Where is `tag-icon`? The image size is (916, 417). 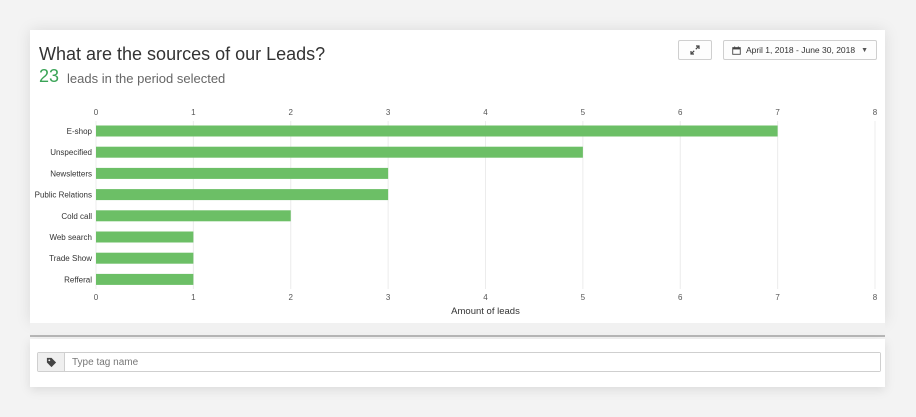
tag-icon is located at coordinates (51, 362).